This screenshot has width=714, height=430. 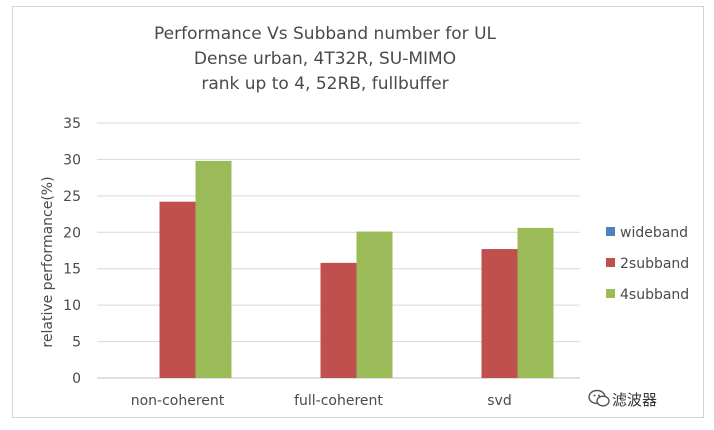 What do you see at coordinates (654, 264) in the screenshot?
I see `legend-label-2subband: 2subband` at bounding box center [654, 264].